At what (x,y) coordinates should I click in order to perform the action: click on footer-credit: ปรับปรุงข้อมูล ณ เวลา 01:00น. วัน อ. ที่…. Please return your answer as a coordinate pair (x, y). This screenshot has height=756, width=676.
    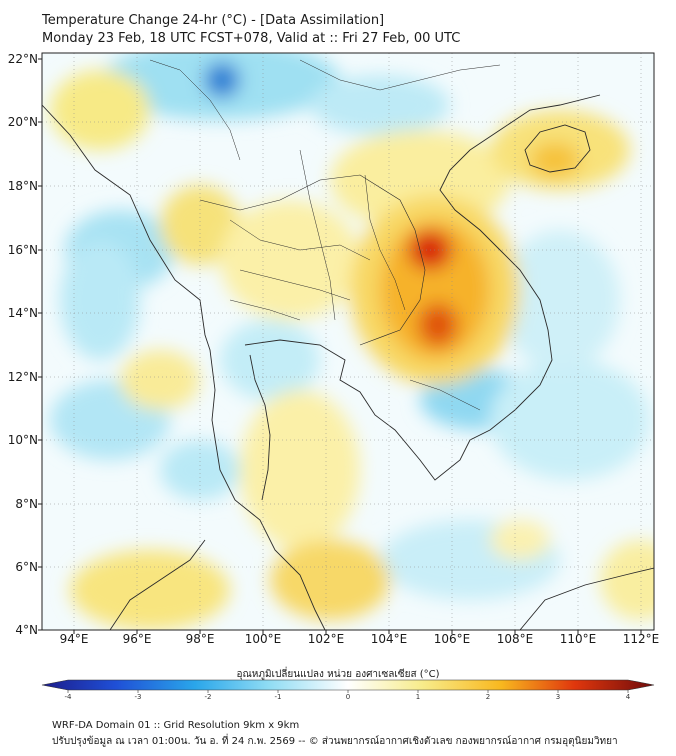
    Looking at the image, I should click on (335, 741).